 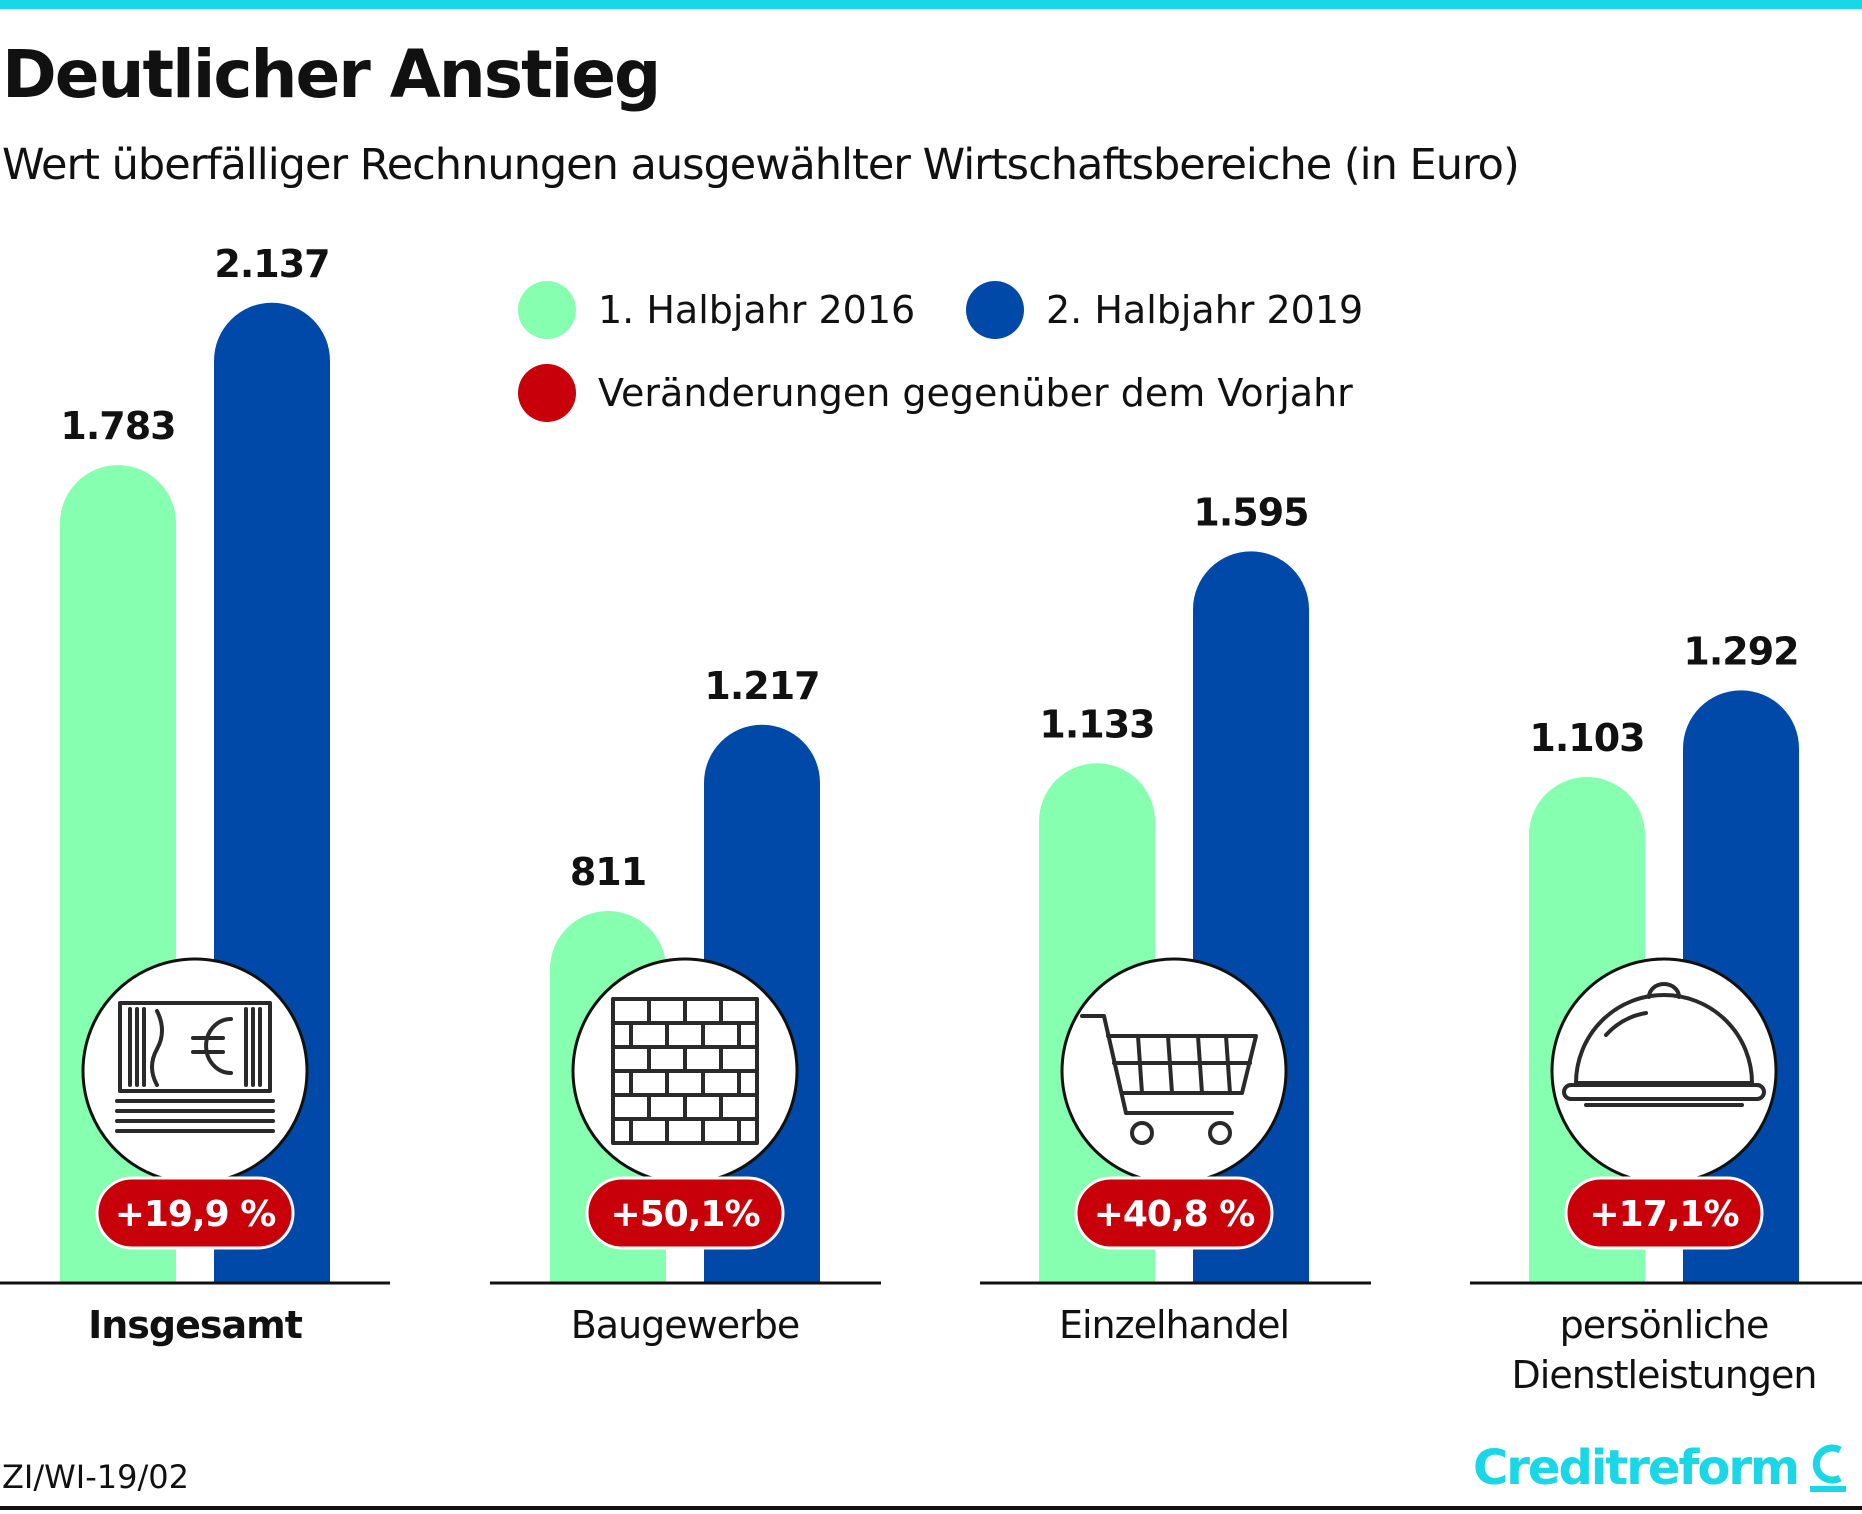 I want to click on change-label-2: +40,8 %, so click(x=1174, y=1214).